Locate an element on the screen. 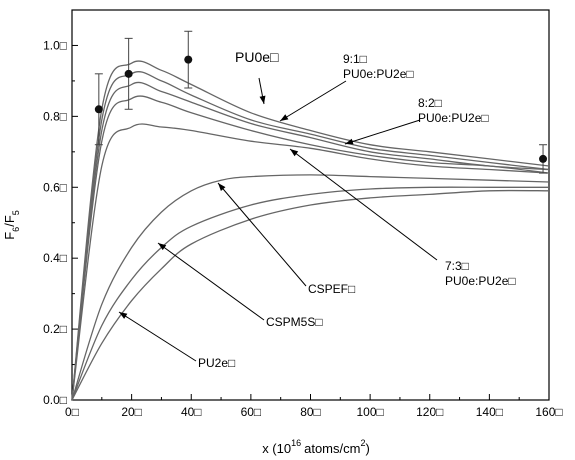 This screenshot has height=460, width=575. annotation-label: PU2e□ is located at coordinates (216, 363).